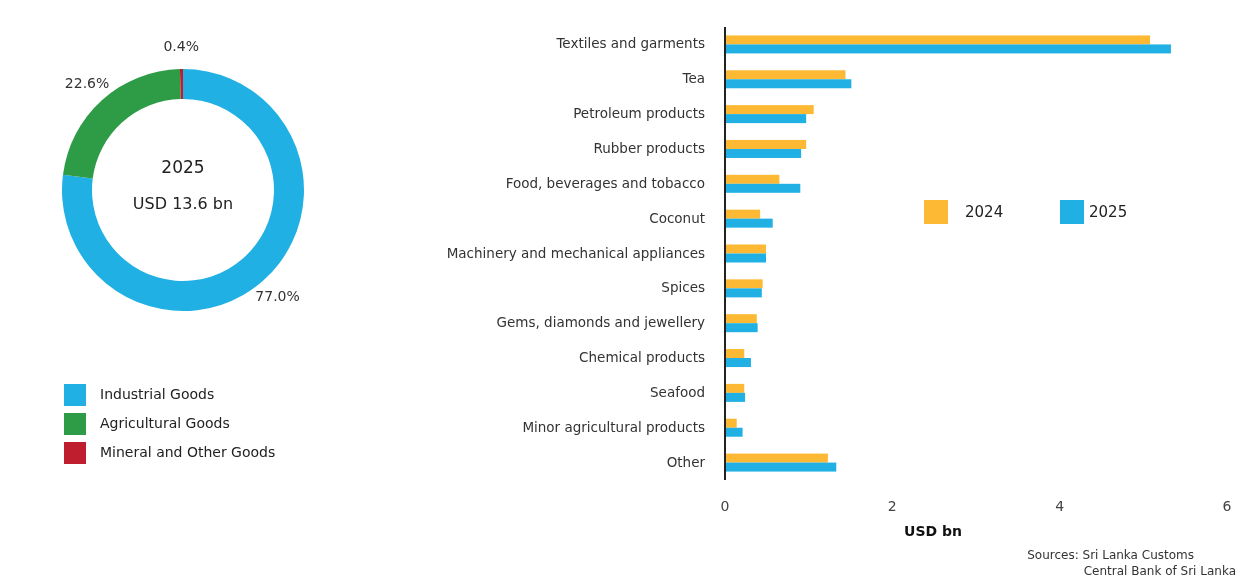  I want to click on text: 2025, so click(183, 167).